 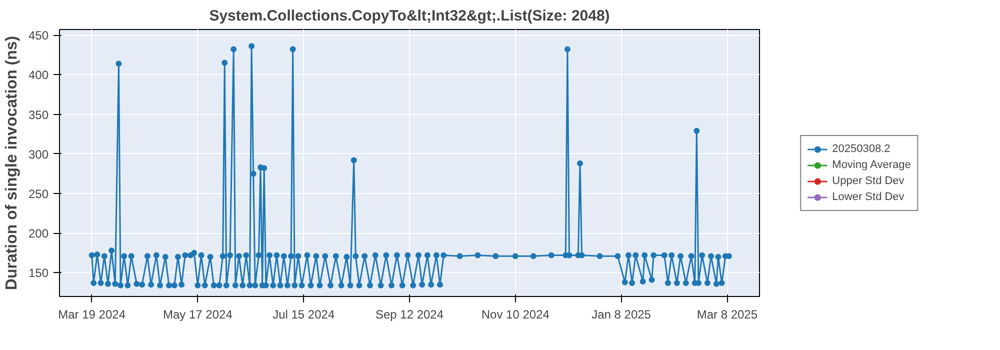 What do you see at coordinates (409, 16) in the screenshot?
I see `chart-title: System.Collections.CopyTo&lt;Int32&gt;.List(Size: 2048)` at bounding box center [409, 16].